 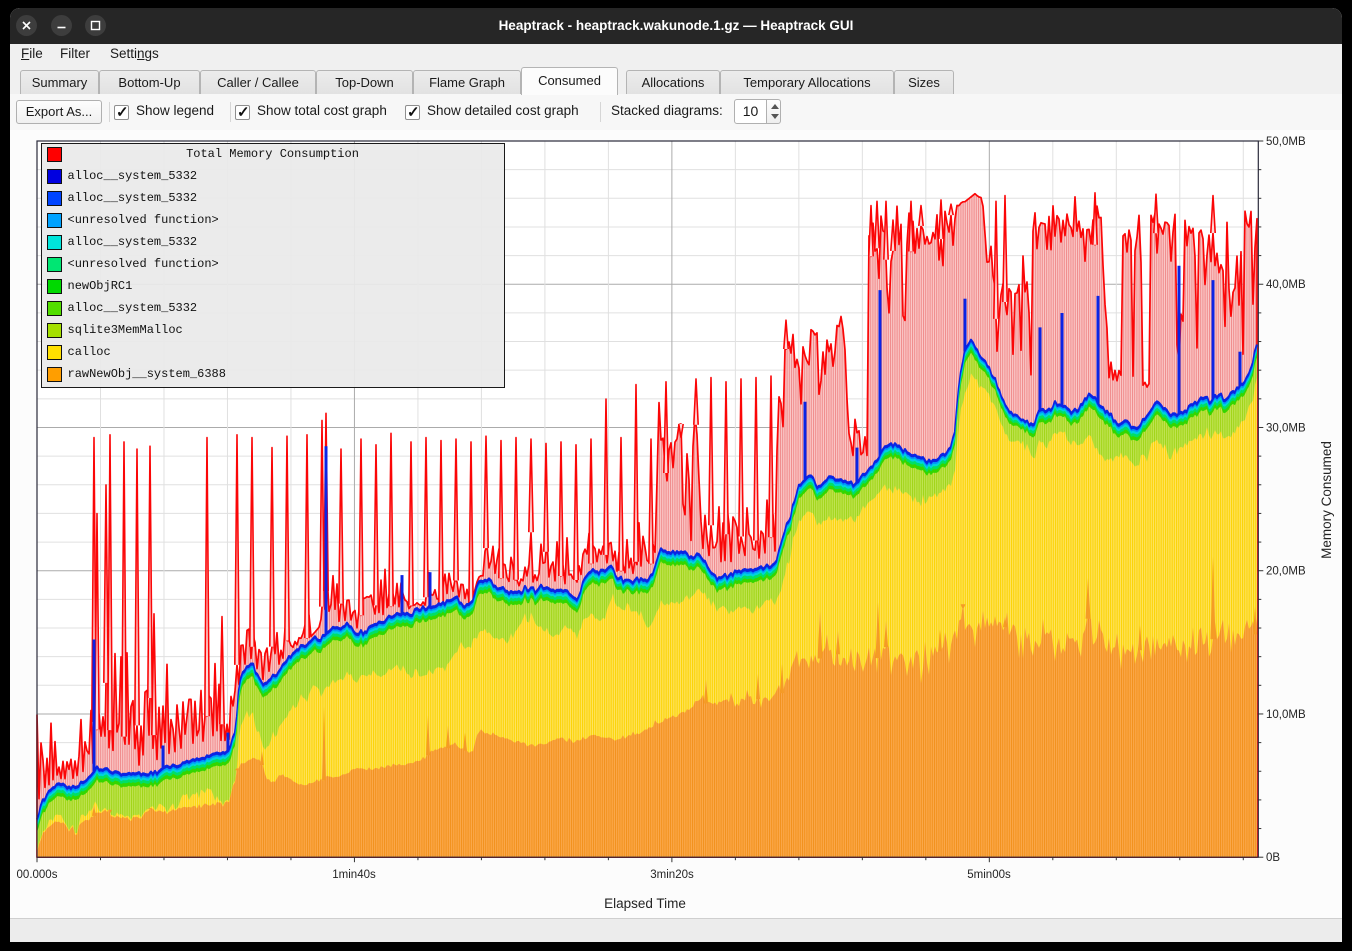 What do you see at coordinates (37, 875) in the screenshot?
I see `svg-text: 00.000s` at bounding box center [37, 875].